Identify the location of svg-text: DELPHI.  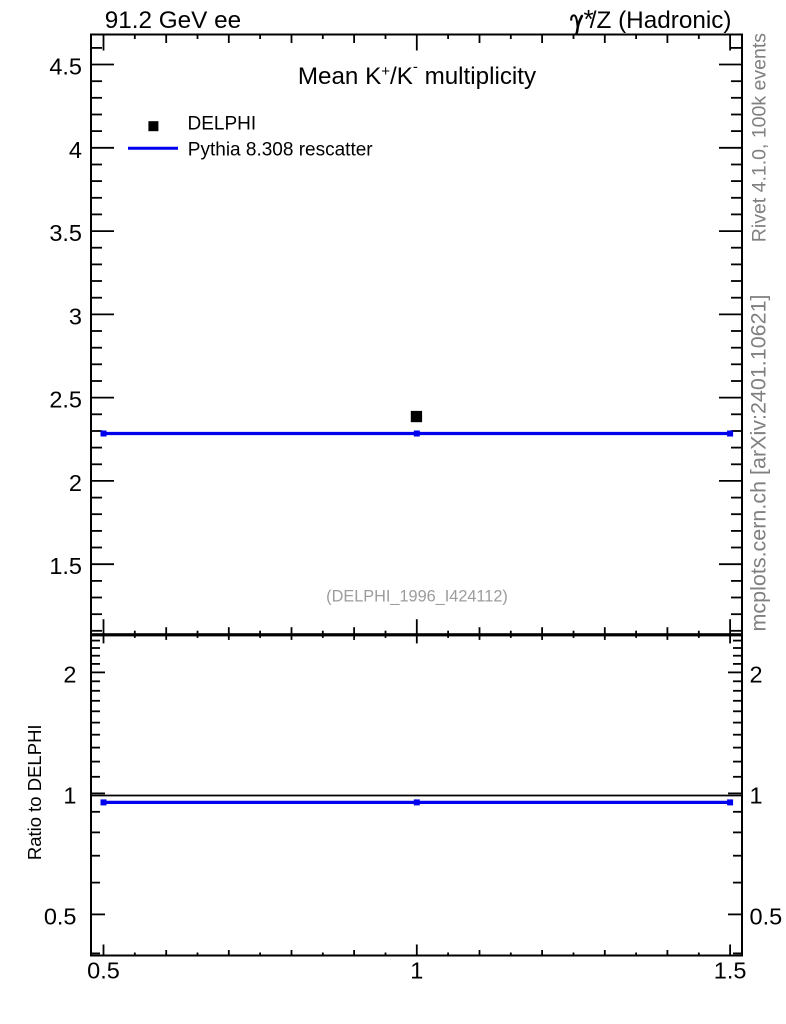
(222, 124).